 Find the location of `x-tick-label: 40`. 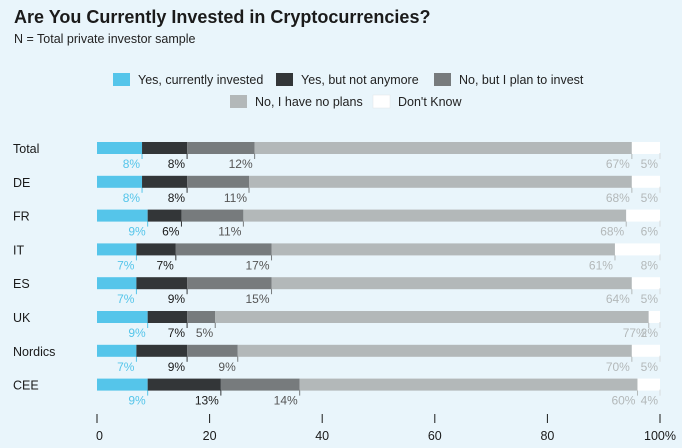

x-tick-label: 40 is located at coordinates (322, 436).